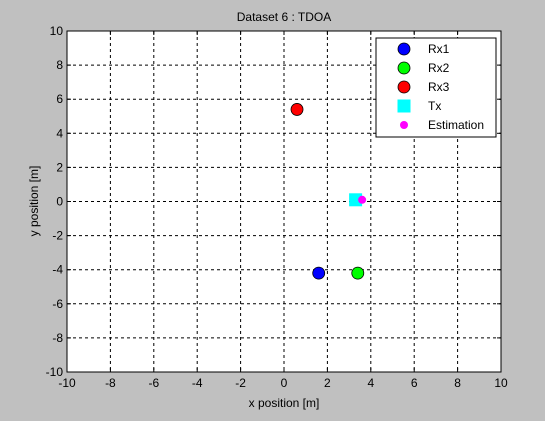 This screenshot has width=545, height=421. I want to click on x-tick-label: -6, so click(153, 383).